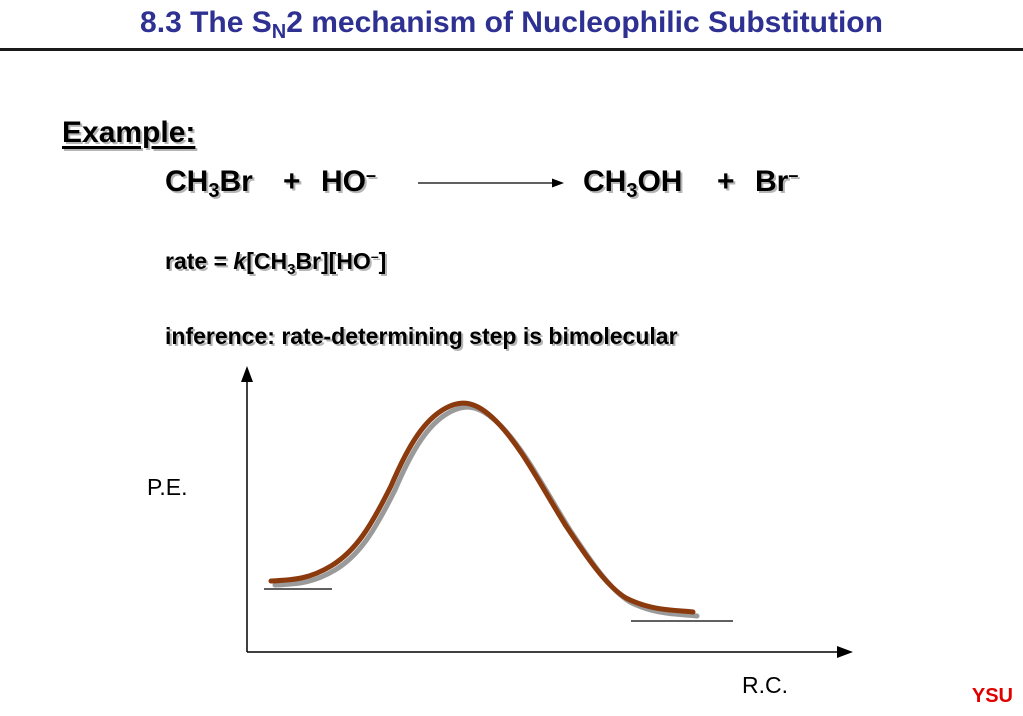 The image size is (1023, 716). Describe the element at coordinates (992, 696) in the screenshot. I see `ysu-logo: YSU` at that location.